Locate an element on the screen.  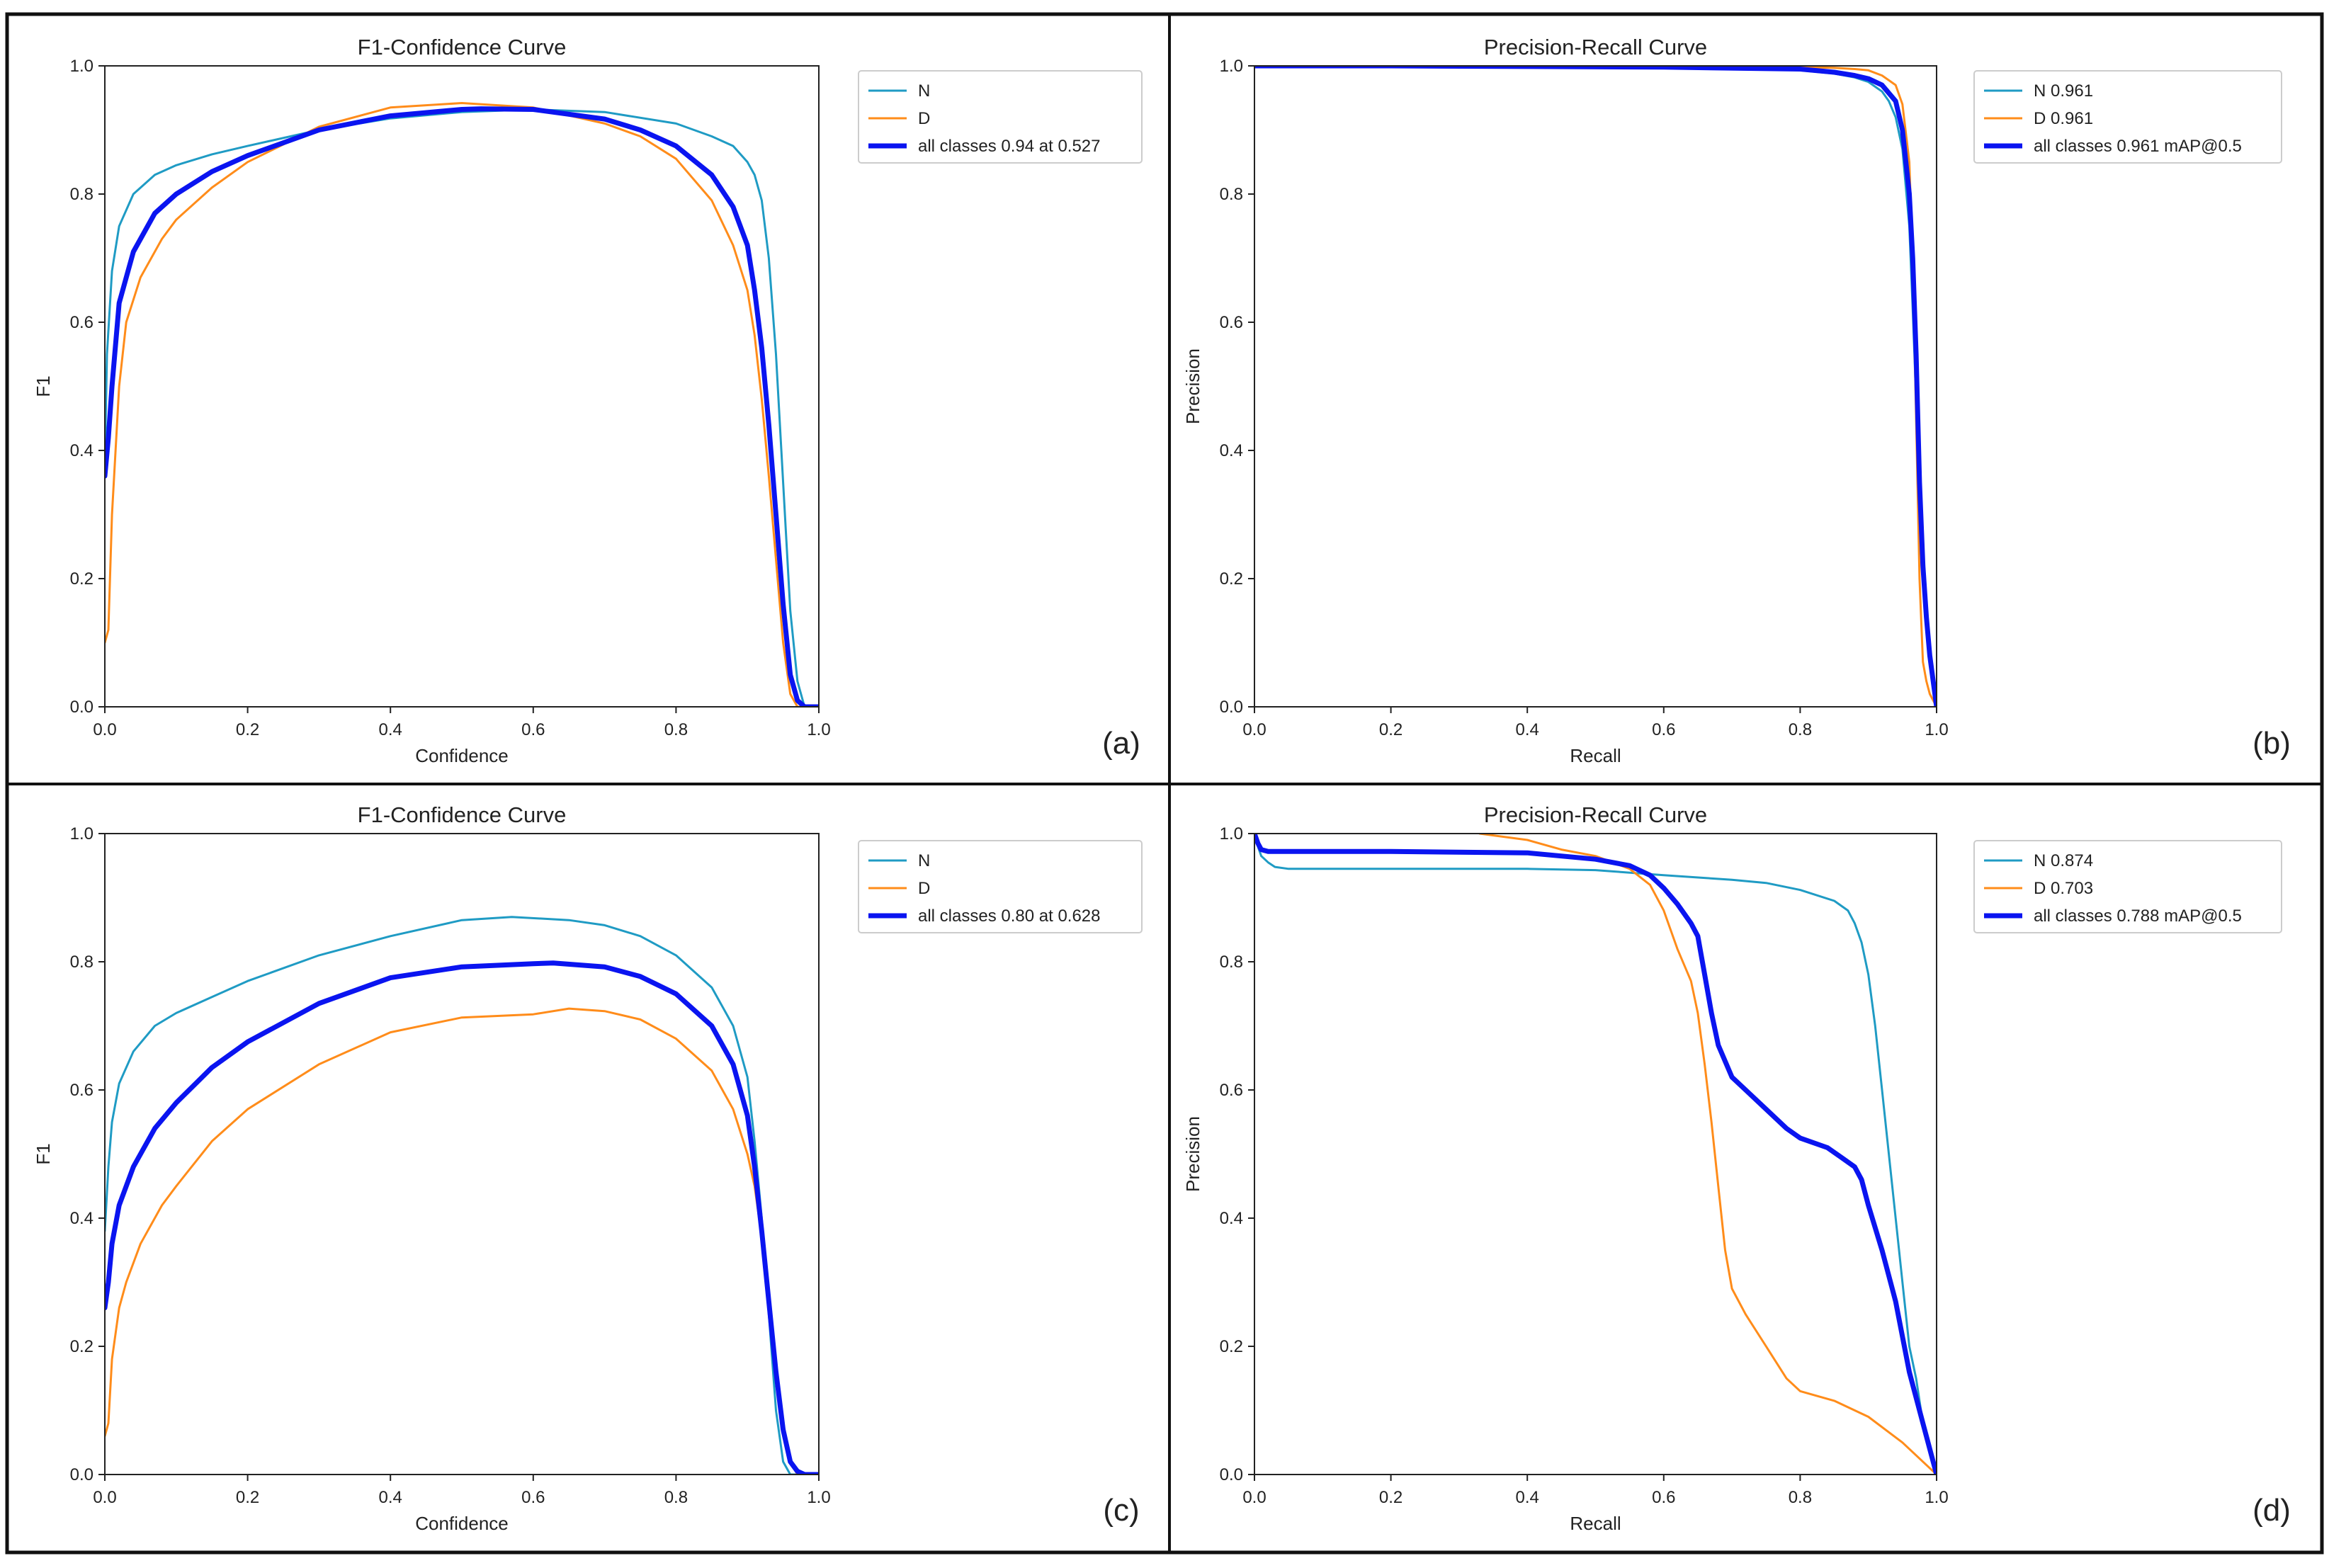
panel-label: (a) is located at coordinates (1121, 743).